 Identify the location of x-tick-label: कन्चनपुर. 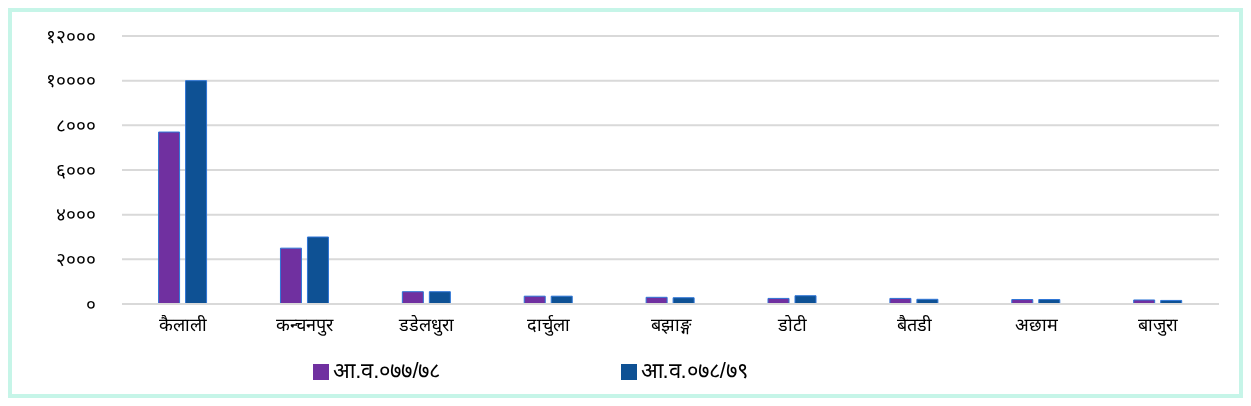
(305, 325).